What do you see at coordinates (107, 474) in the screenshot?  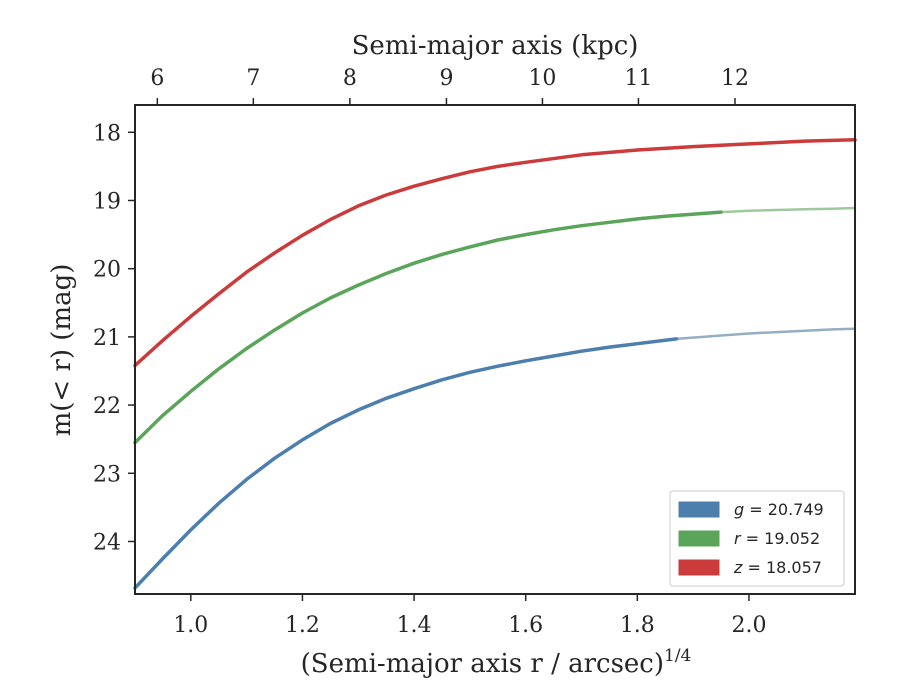 I see `y-tick-label: 23` at bounding box center [107, 474].